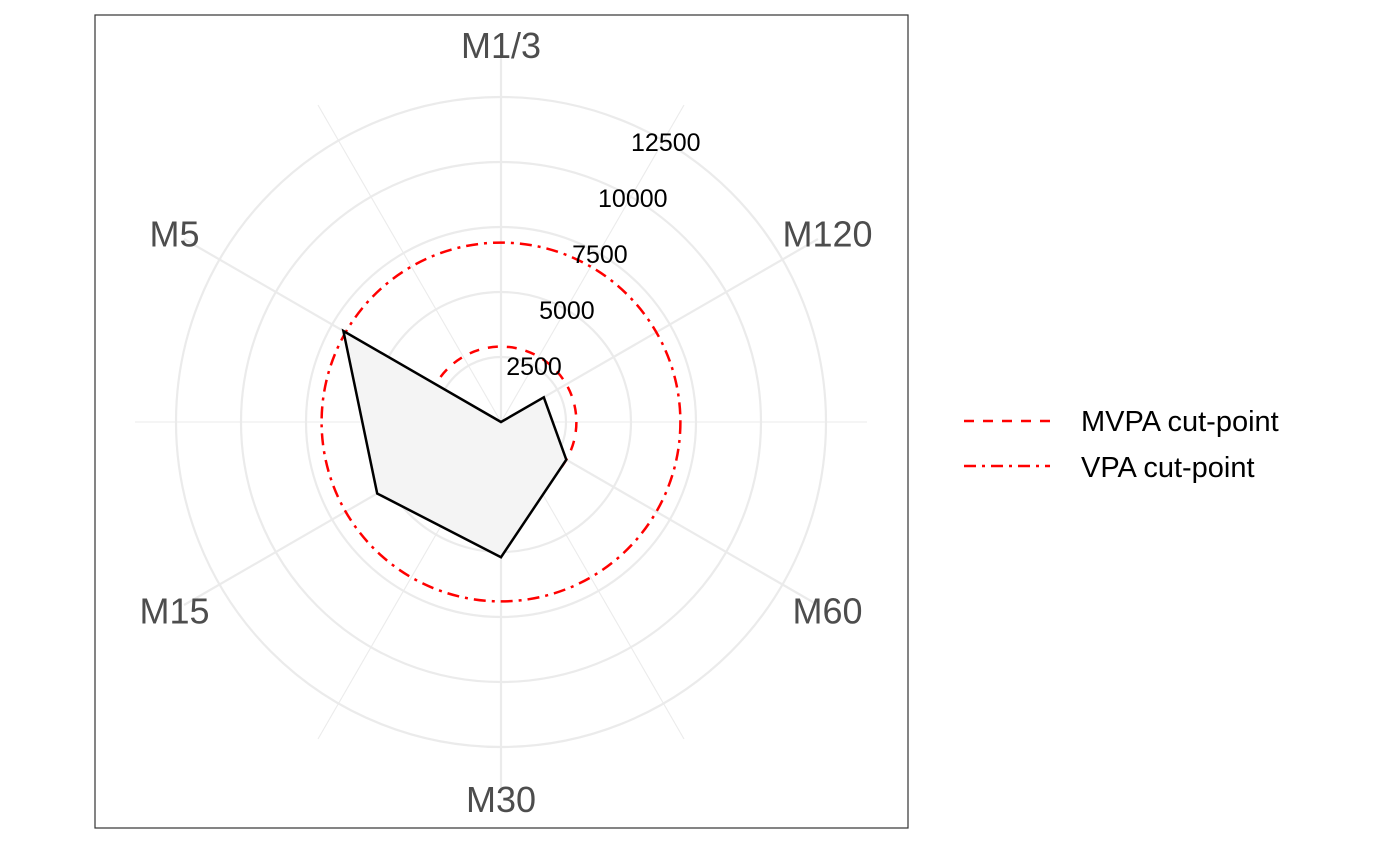 This screenshot has height=866, width=1400. What do you see at coordinates (1180, 422) in the screenshot?
I see `legend-label-mvpa: MVPA cut-point` at bounding box center [1180, 422].